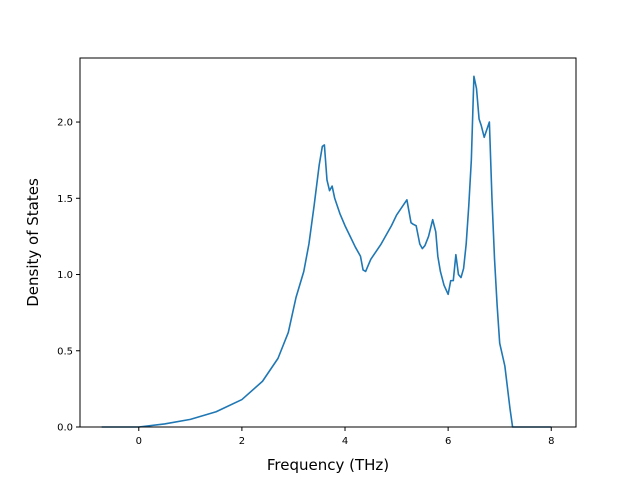 Image resolution: width=640 pixels, height=480 pixels. What do you see at coordinates (65, 428) in the screenshot?
I see `y-tick-label: 0.0` at bounding box center [65, 428].